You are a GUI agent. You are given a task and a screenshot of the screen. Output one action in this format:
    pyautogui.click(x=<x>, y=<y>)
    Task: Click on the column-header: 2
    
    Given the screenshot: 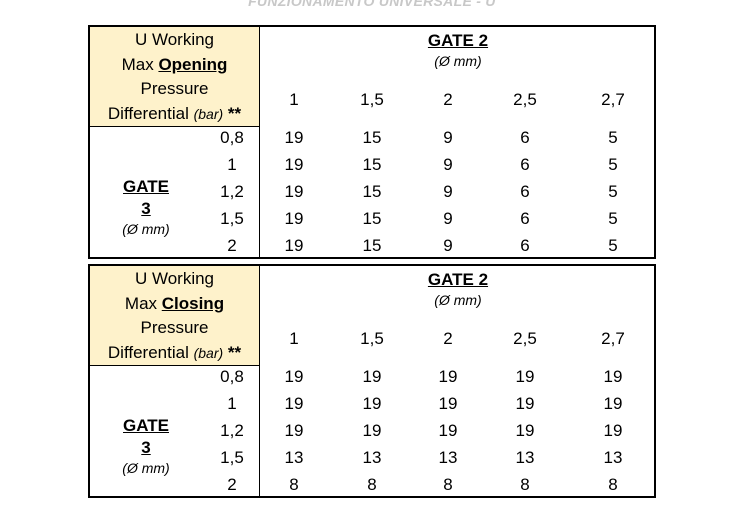 What is the action you would take?
    pyautogui.click(x=448, y=99)
    